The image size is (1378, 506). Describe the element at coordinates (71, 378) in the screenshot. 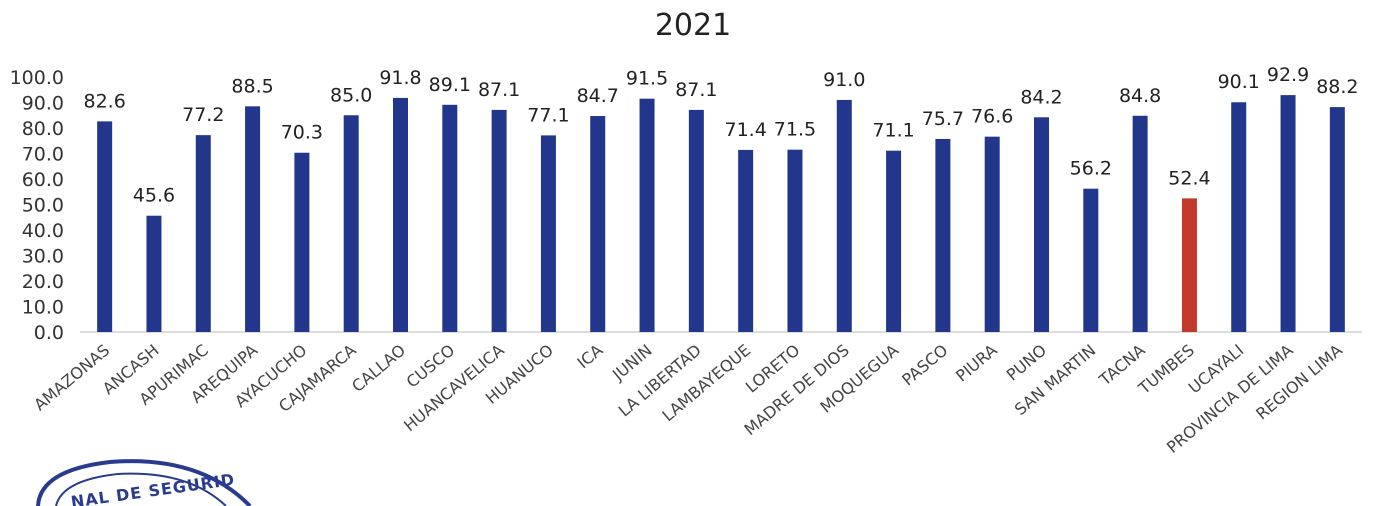

I see `category-label: AMAZONAS` at that location.